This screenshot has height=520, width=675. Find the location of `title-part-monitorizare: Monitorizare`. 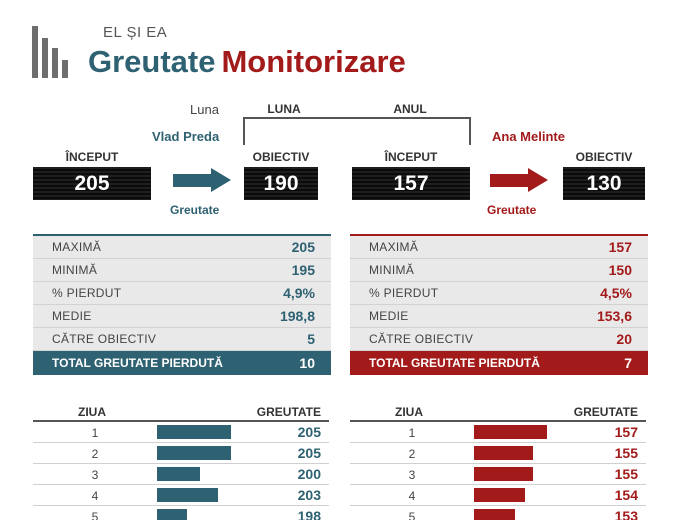

title-part-monitorizare: Monitorizare is located at coordinates (313, 61).